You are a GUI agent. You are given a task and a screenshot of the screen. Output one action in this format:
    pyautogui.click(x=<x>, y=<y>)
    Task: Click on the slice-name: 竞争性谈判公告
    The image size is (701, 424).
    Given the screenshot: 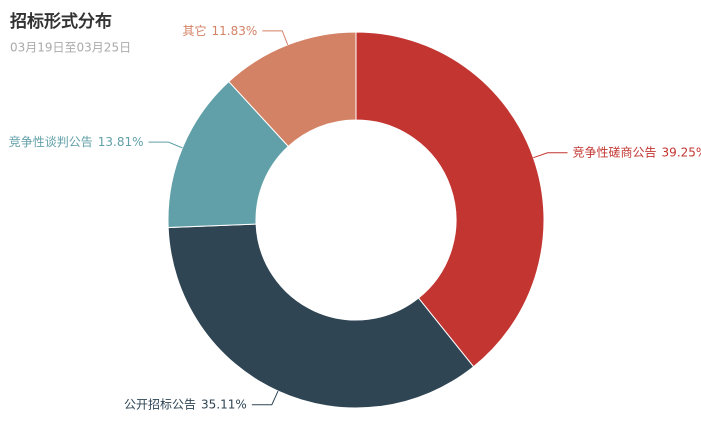 What is the action you would take?
    pyautogui.click(x=51, y=142)
    